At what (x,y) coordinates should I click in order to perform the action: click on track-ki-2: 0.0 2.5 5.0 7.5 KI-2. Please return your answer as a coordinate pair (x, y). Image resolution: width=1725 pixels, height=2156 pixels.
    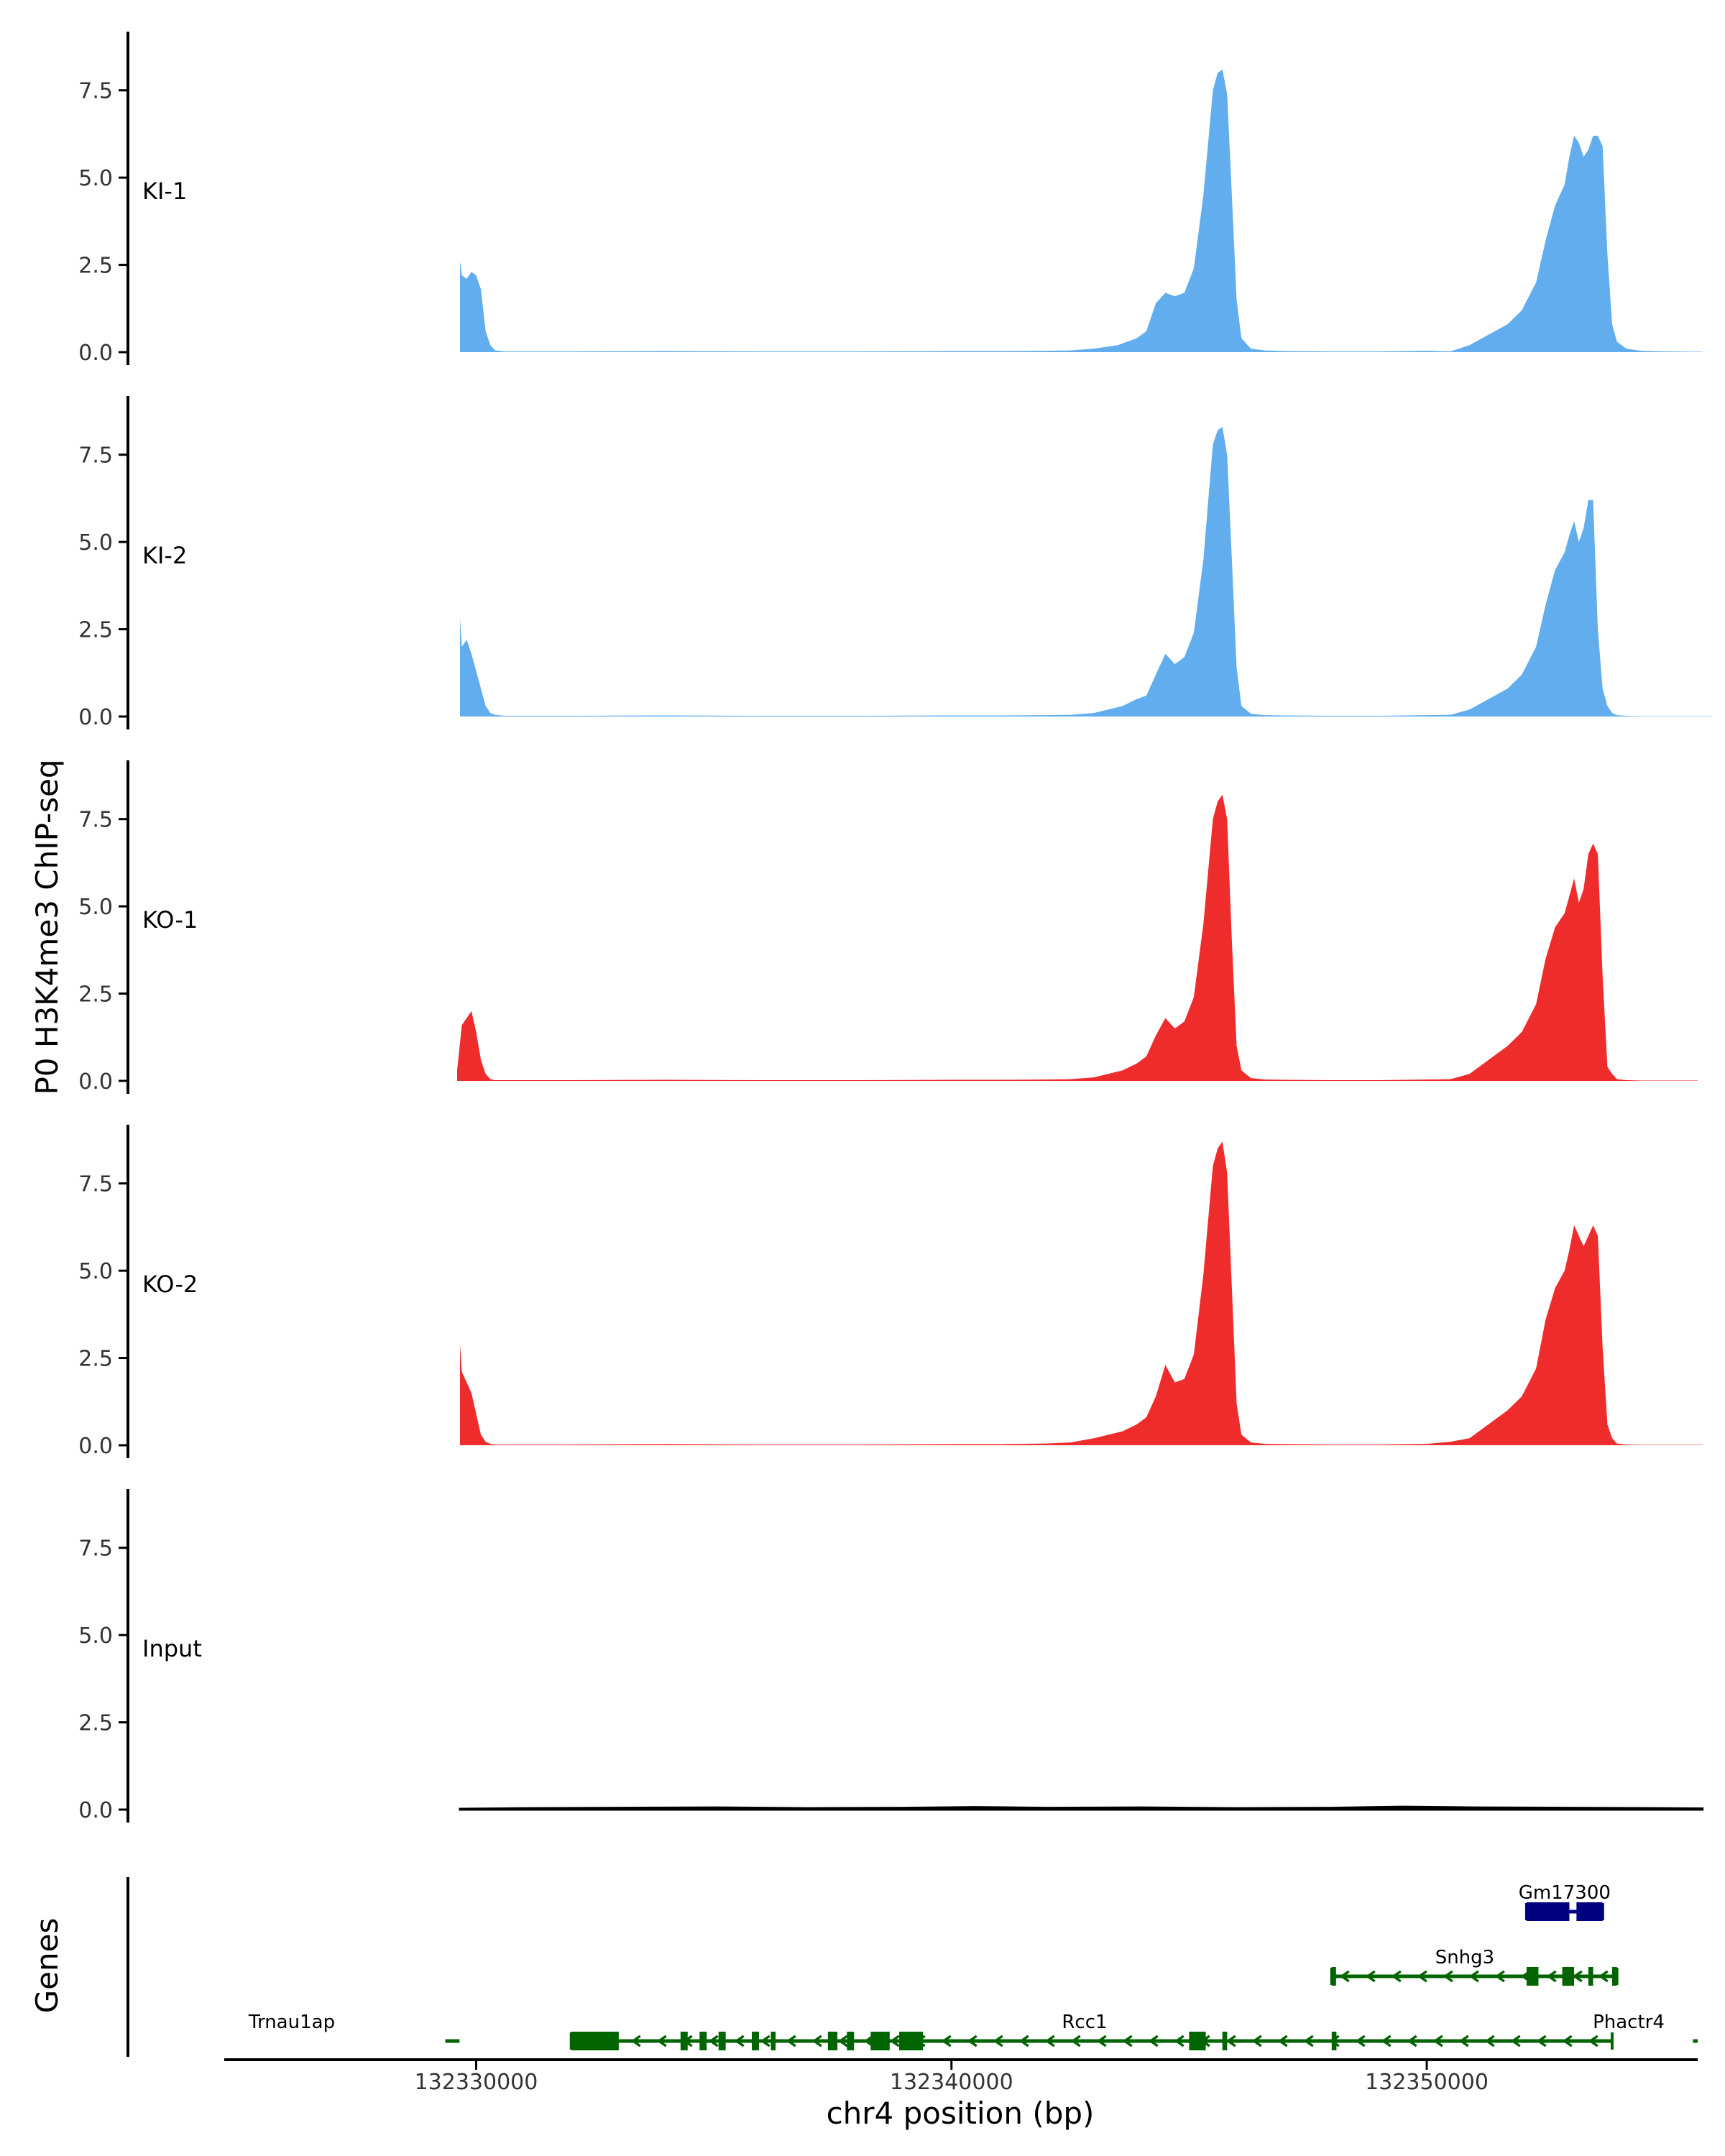
    Looking at the image, I should click on (895, 563).